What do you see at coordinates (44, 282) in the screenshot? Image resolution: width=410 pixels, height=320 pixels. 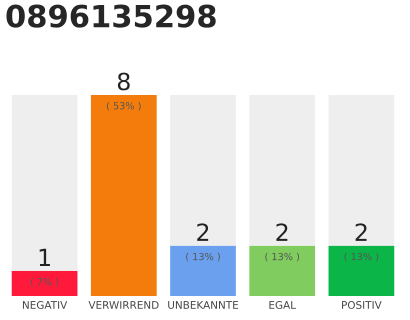 I see `annotation: ( 7% )` at bounding box center [44, 282].